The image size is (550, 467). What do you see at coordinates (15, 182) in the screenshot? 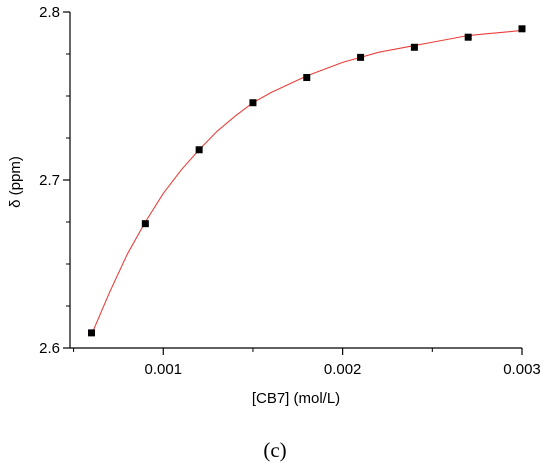
I see `y-axis-title: δ (ppm)` at bounding box center [15, 182].